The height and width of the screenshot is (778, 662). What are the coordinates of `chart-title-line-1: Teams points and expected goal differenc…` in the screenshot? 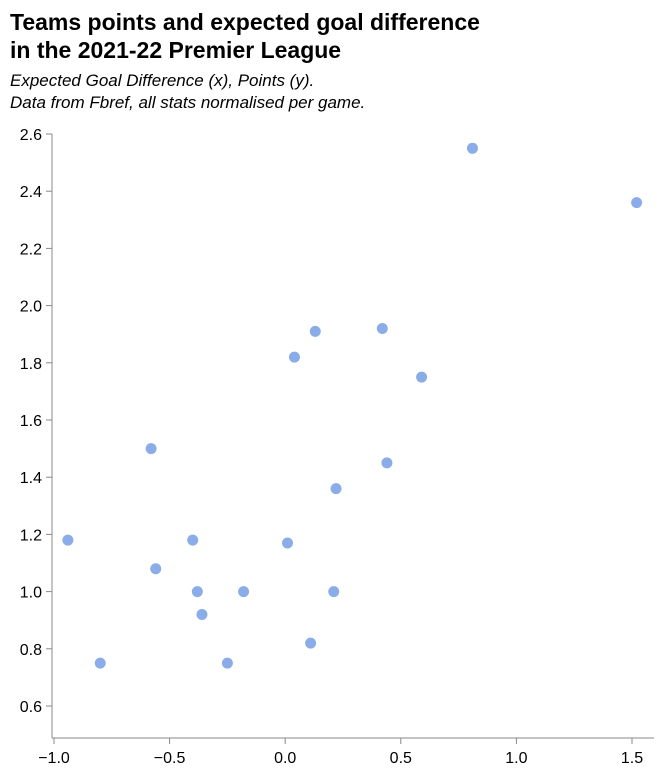 It's located at (245, 22).